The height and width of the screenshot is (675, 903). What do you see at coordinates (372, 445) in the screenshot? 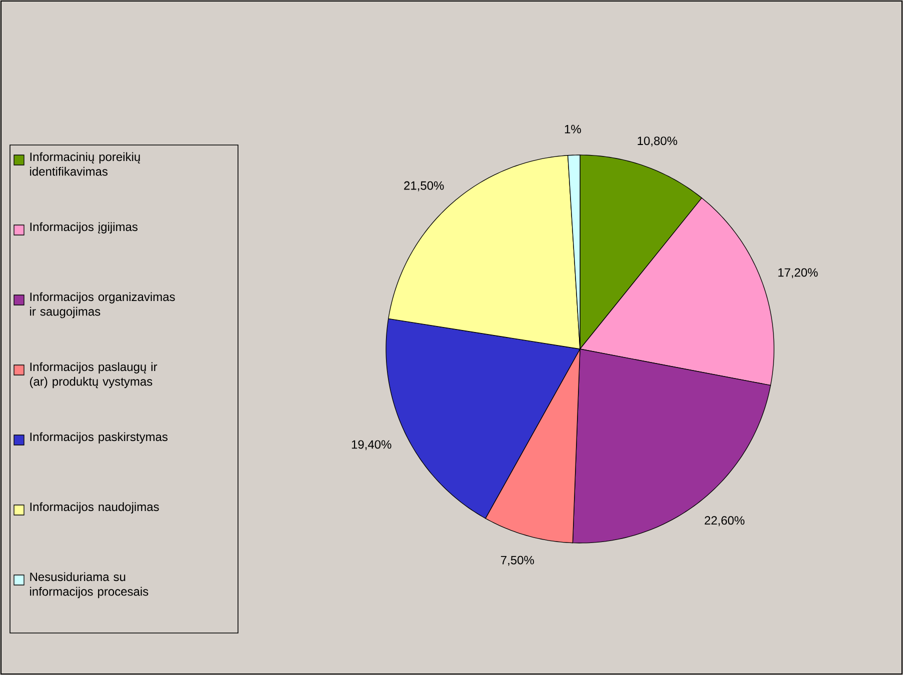
I see `data-label: 19,40%` at bounding box center [372, 445].